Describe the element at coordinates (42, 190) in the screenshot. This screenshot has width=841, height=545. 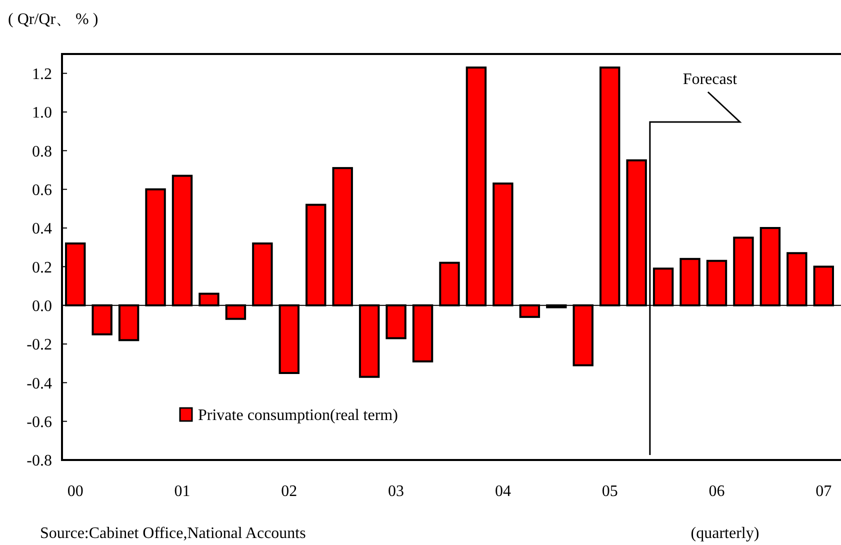
I see `y-tick-label: 0.6` at that location.